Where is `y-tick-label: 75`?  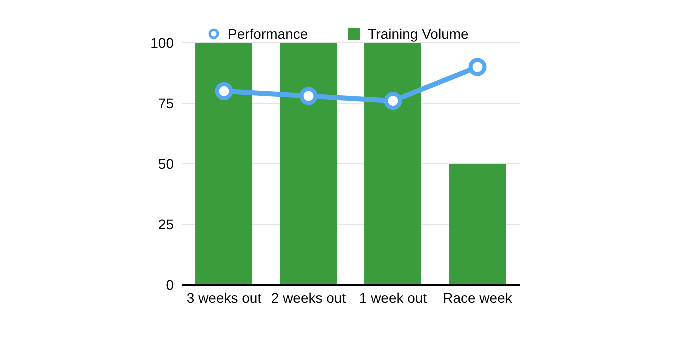 y-tick-label: 75 is located at coordinates (166, 103).